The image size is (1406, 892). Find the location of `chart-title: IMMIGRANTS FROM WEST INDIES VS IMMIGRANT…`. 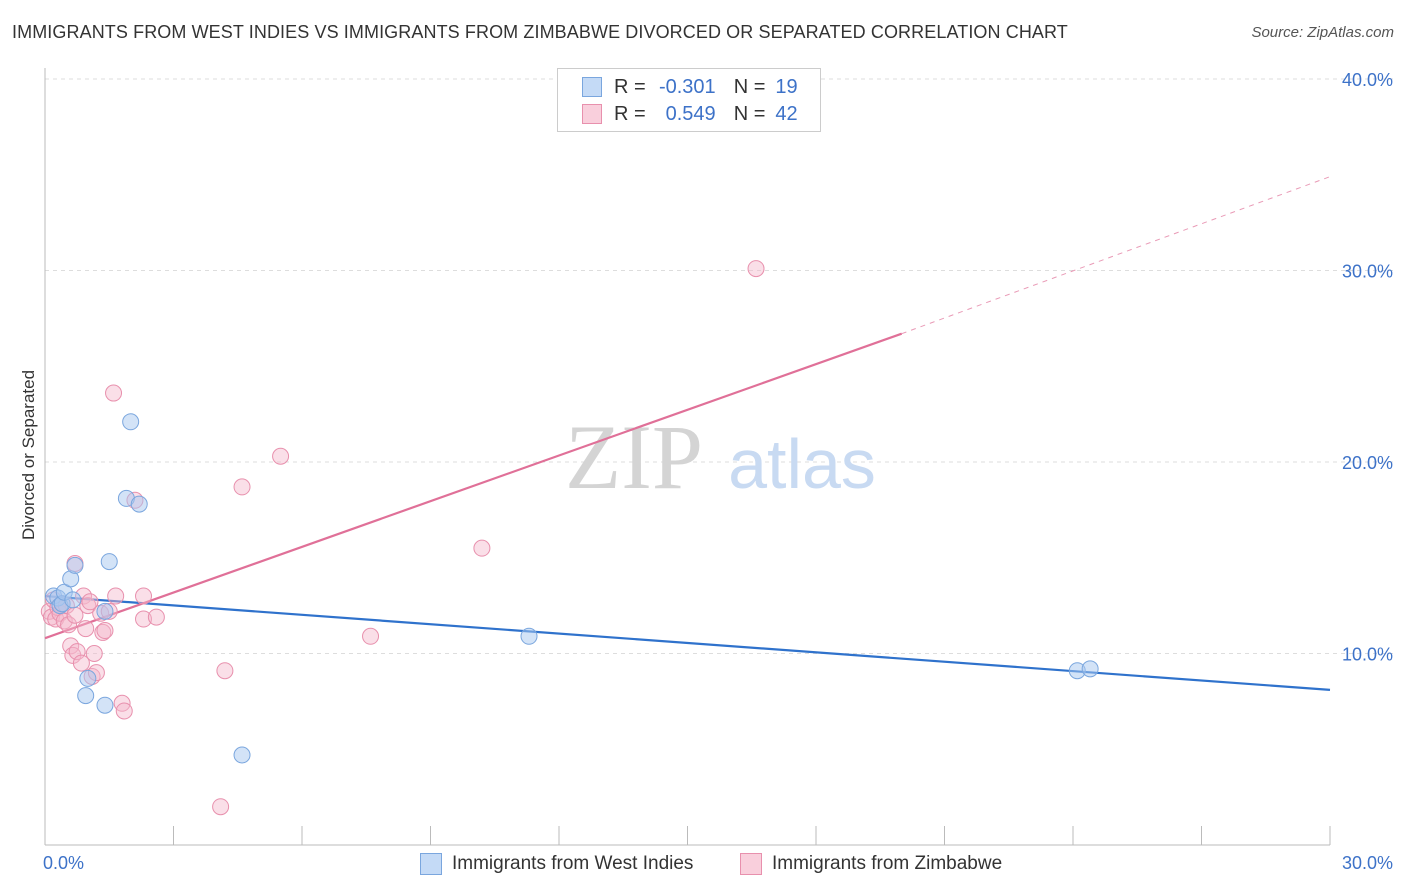

chart-title: IMMIGRANTS FROM WEST INDIES VS IMMIGRANT… is located at coordinates (540, 32).